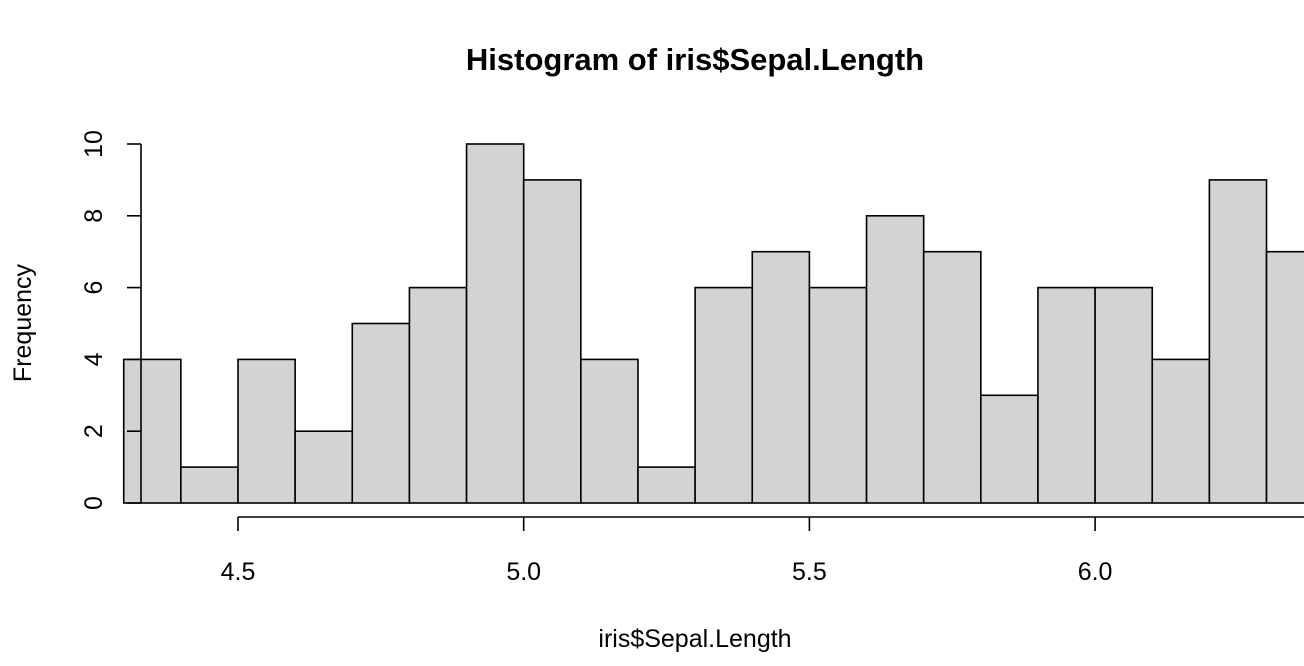  I want to click on x-tick-label: 4.5, so click(238, 572).